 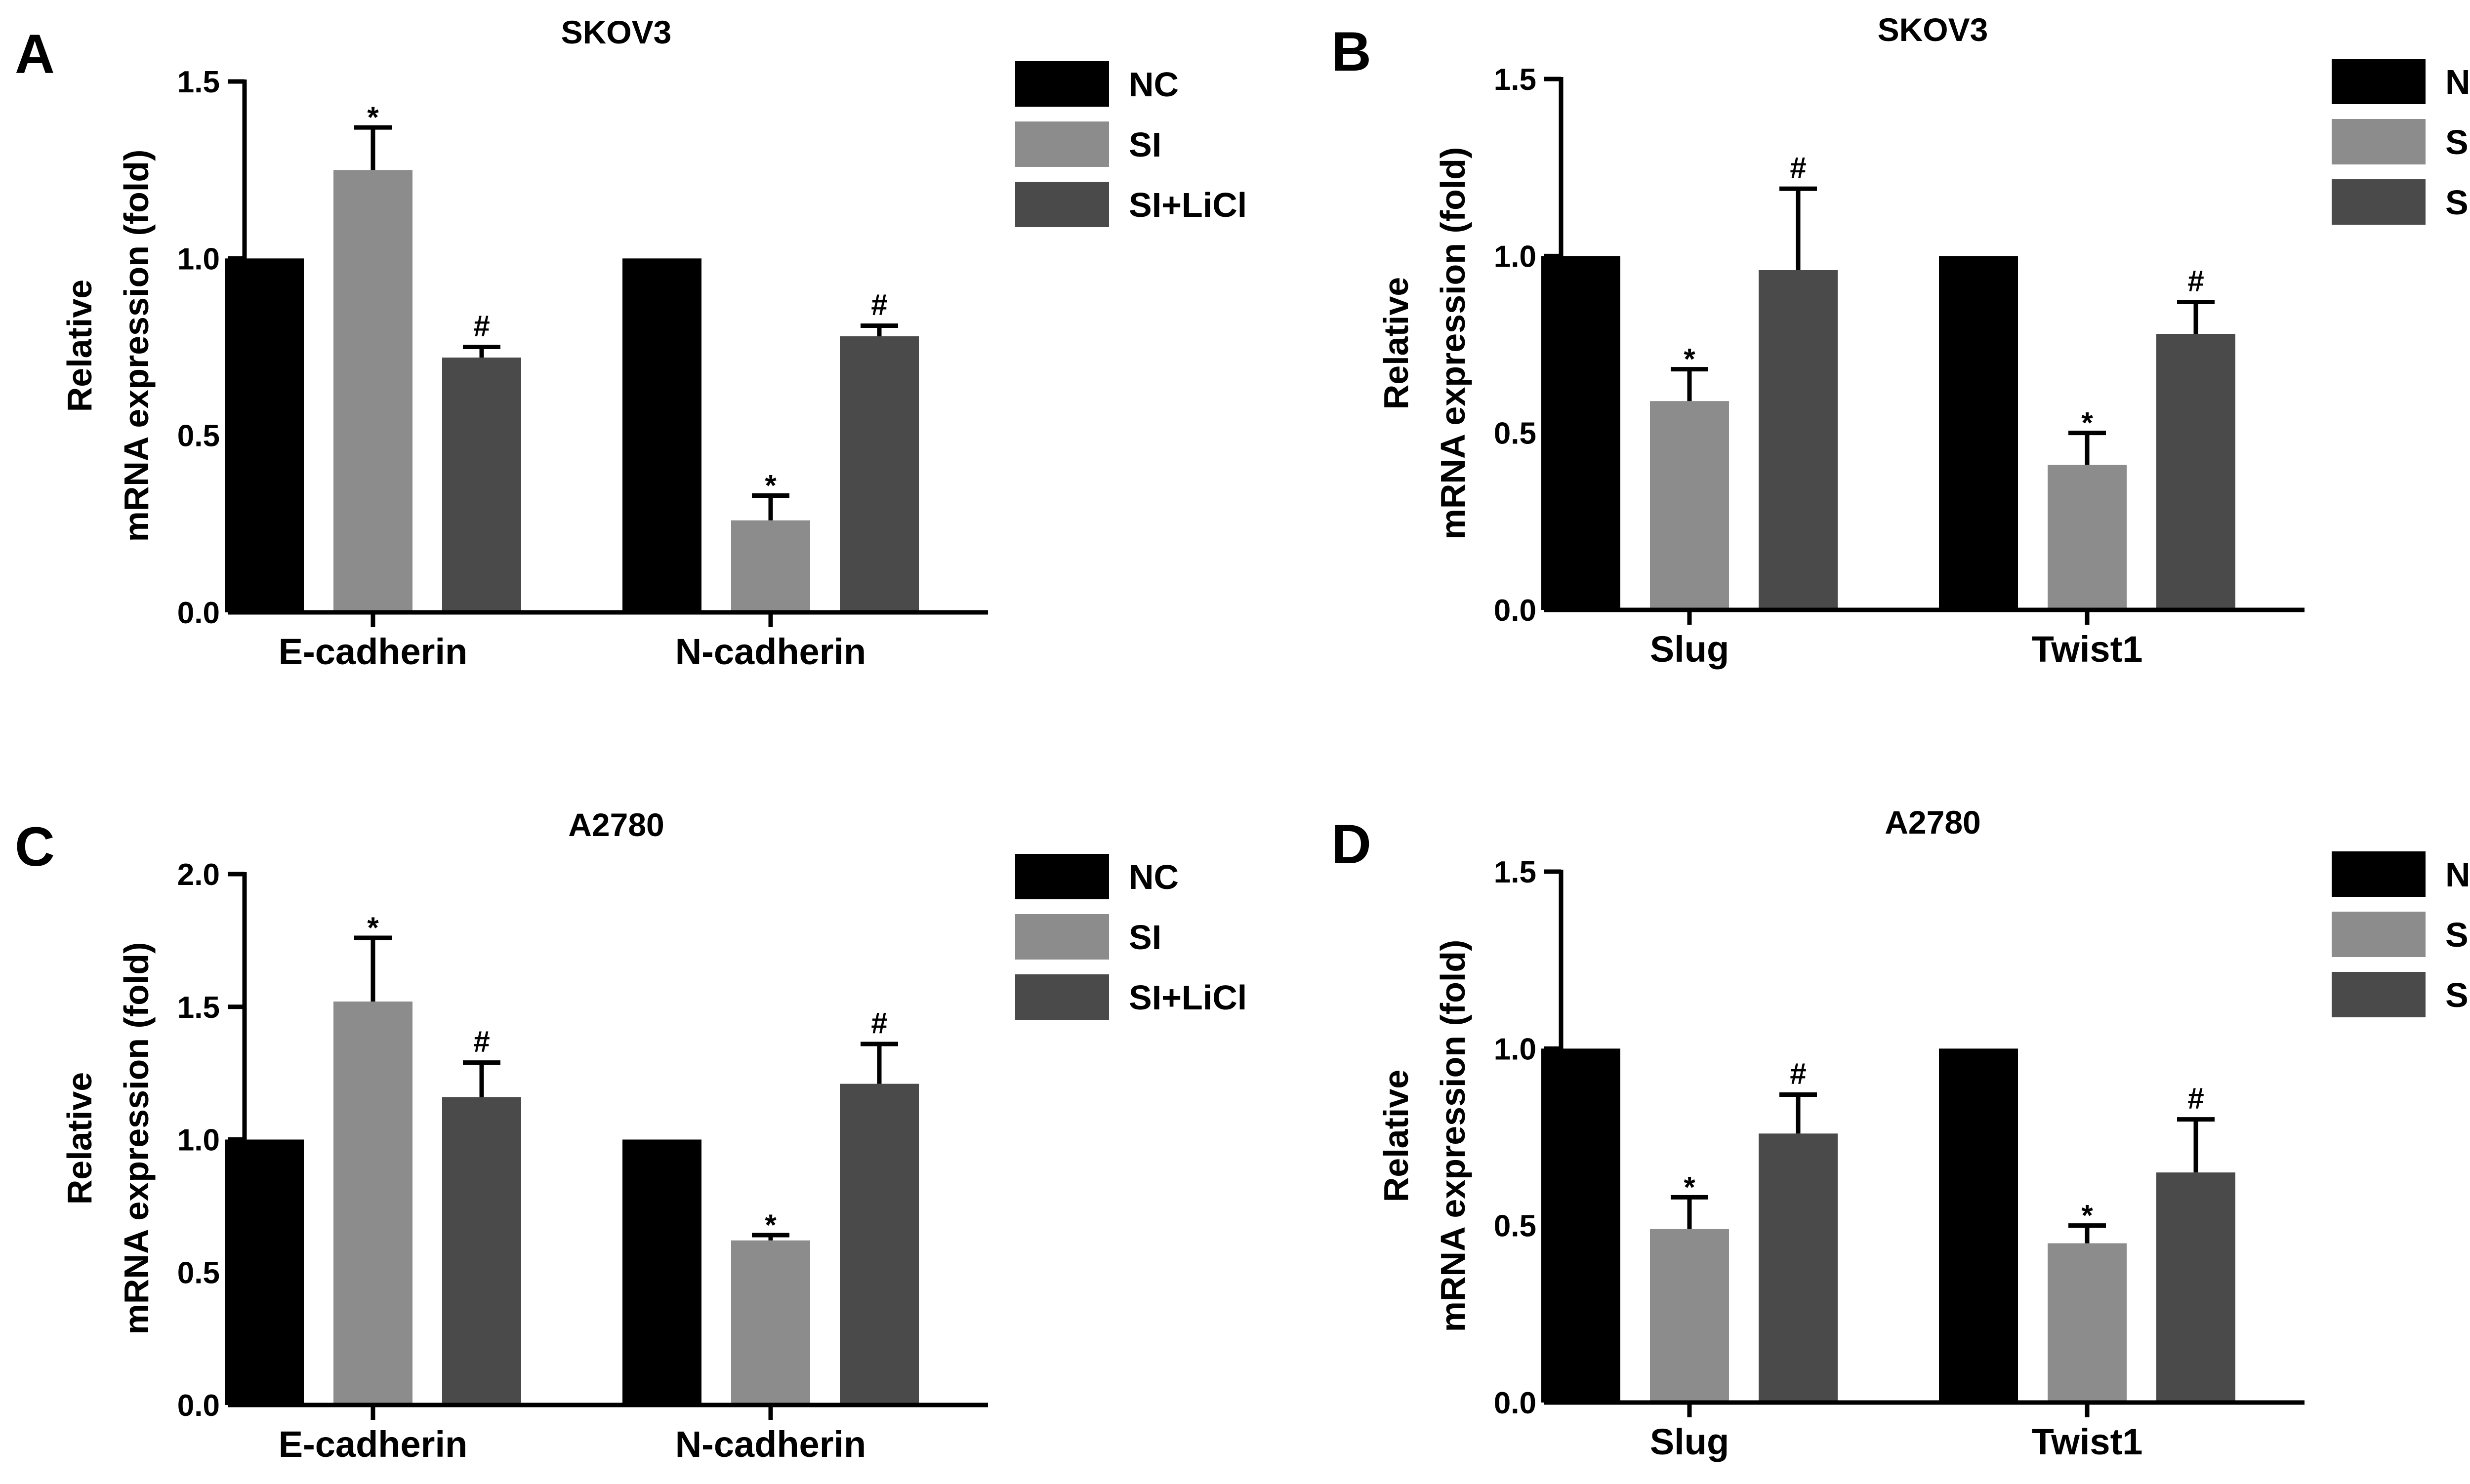 I want to click on panel-letter: C, so click(x=35, y=847).